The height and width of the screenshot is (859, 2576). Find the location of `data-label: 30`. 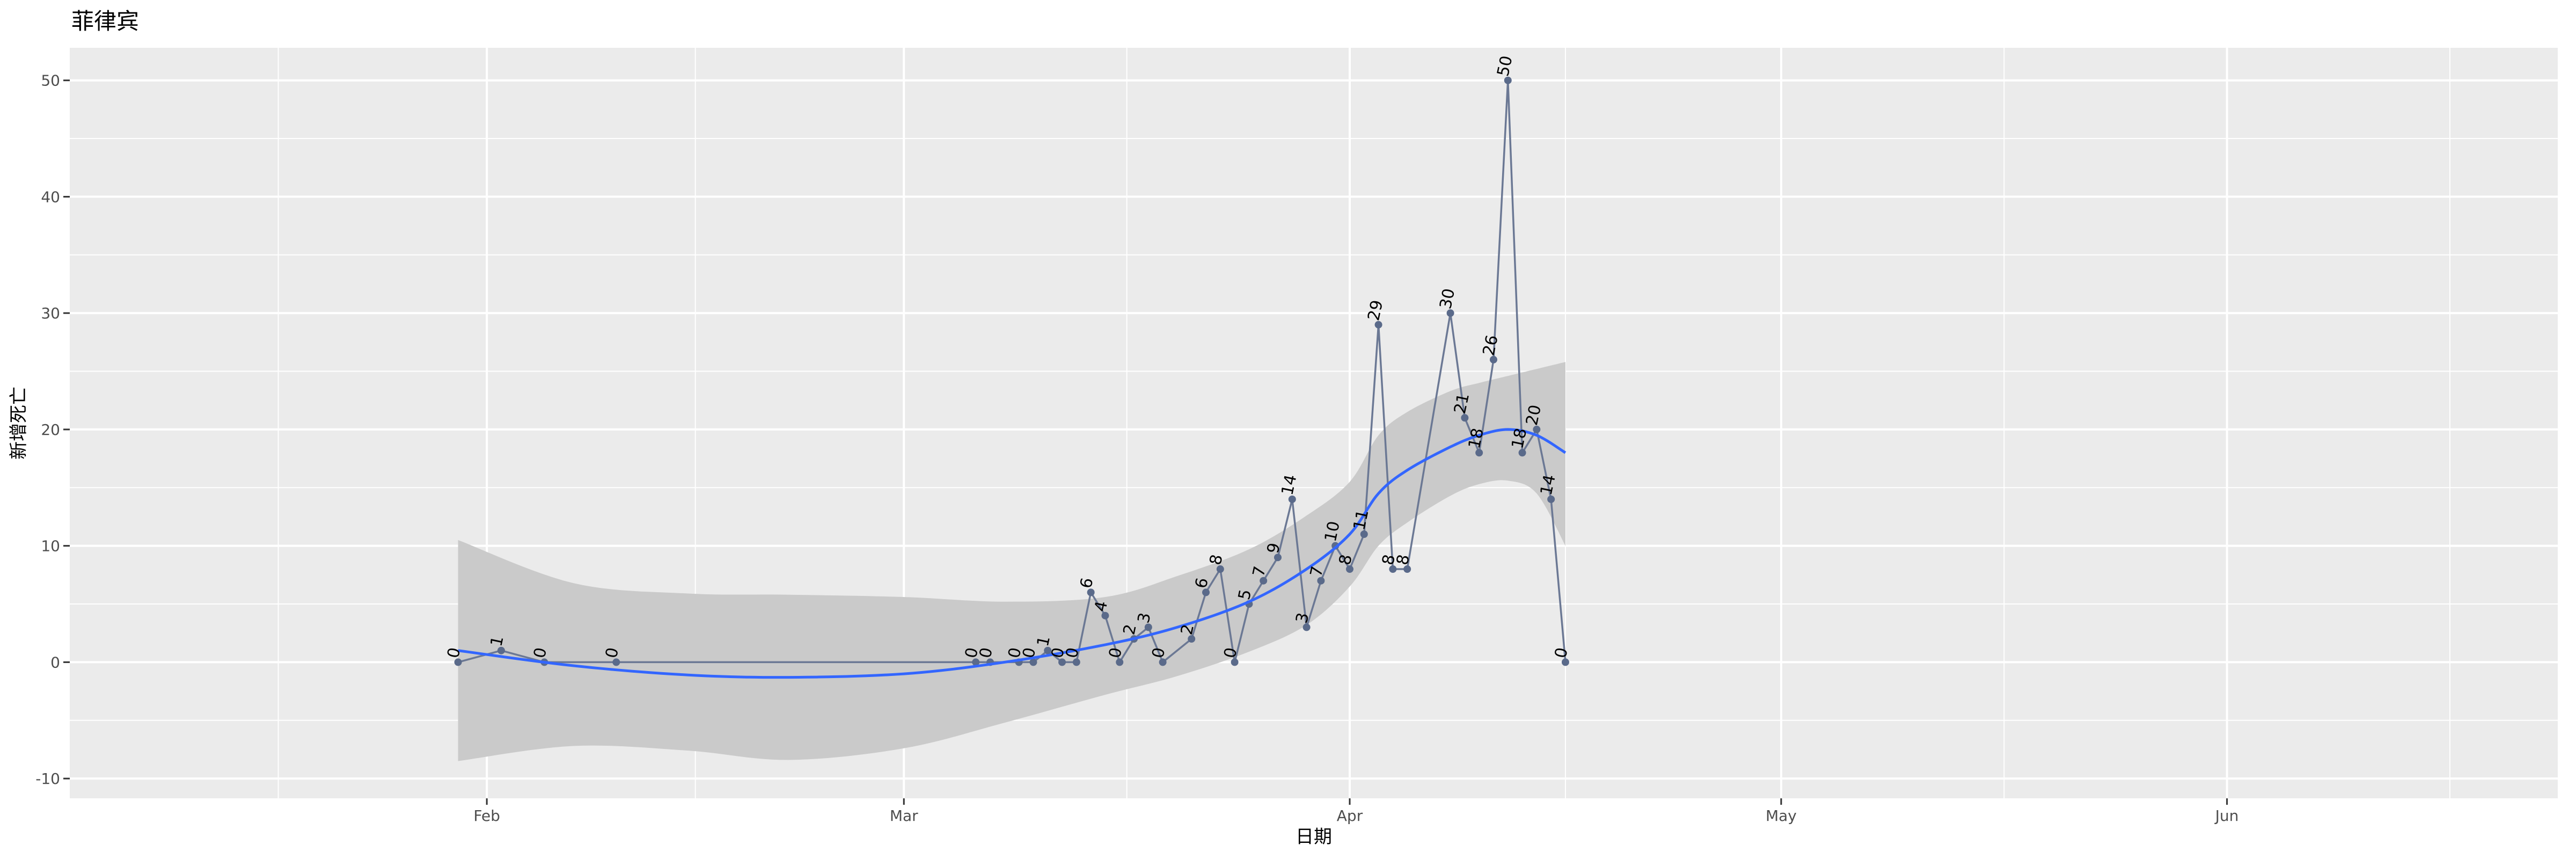

data-label: 30 is located at coordinates (1447, 299).